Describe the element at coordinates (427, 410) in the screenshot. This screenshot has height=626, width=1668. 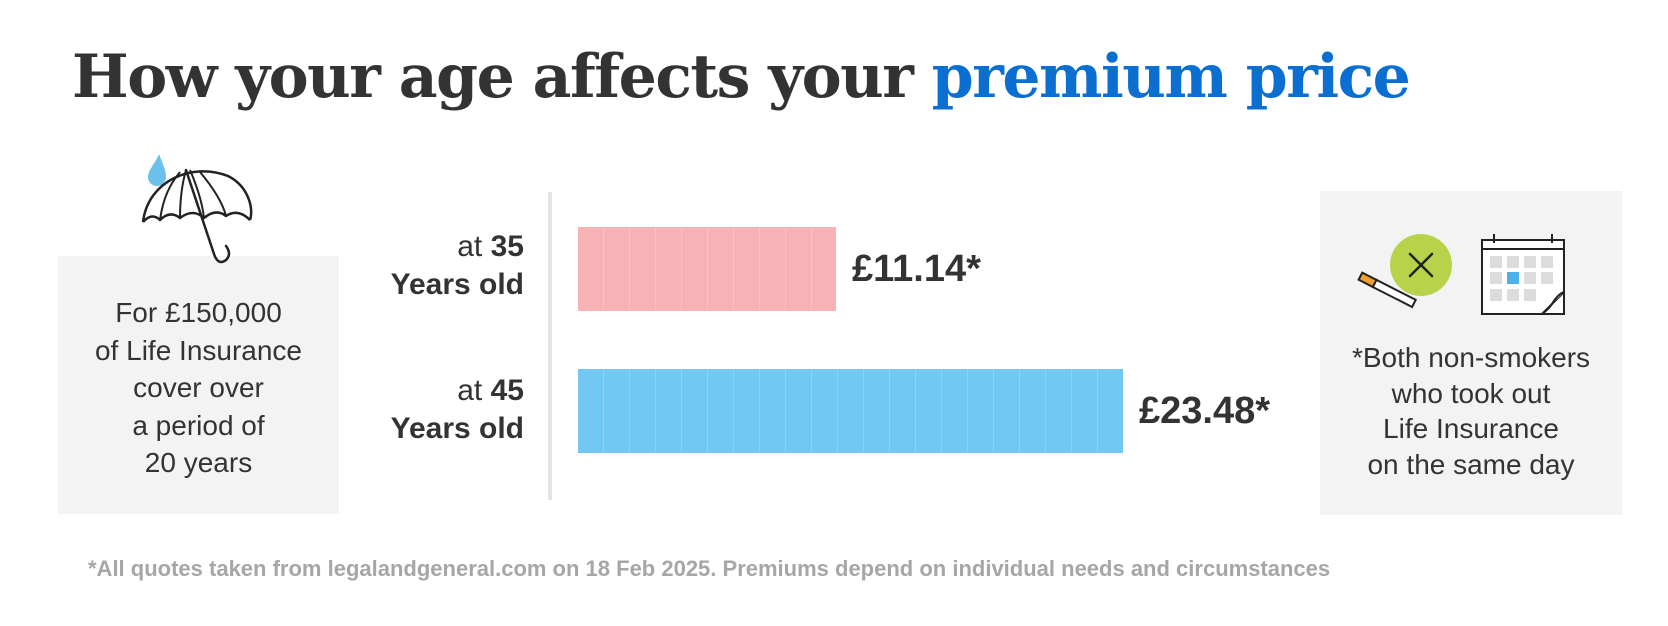
I see `row-label-45: at 45 Years old` at that location.